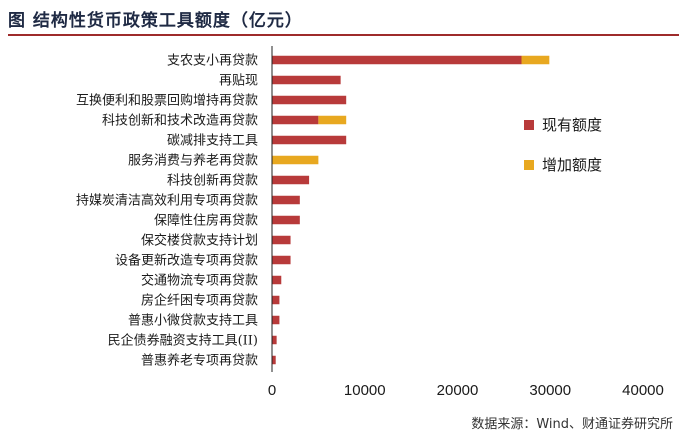 The height and width of the screenshot is (438, 687). I want to click on category-label: 房企纤困专项再贷款, so click(199, 301).